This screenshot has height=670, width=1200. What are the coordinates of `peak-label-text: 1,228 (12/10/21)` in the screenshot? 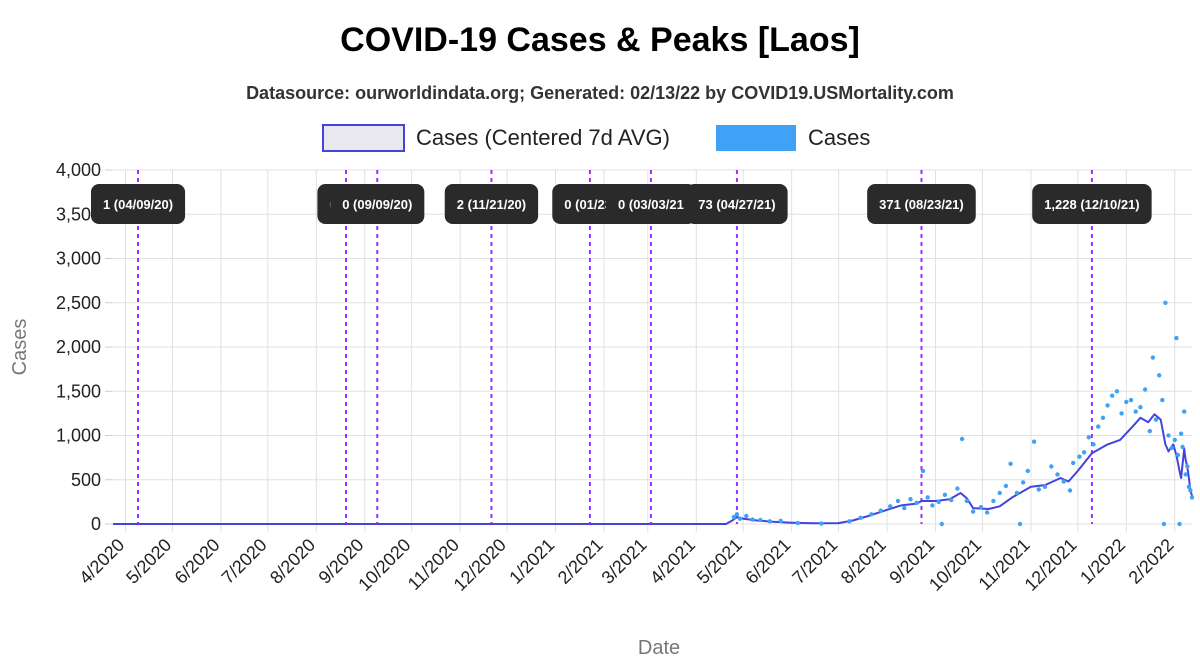 It's located at (1091, 204).